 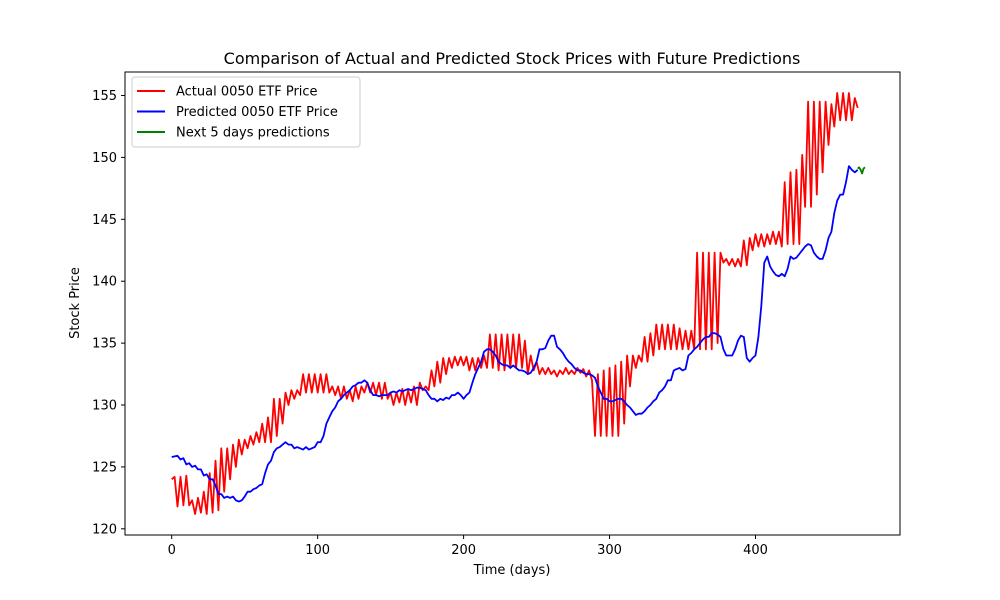 What do you see at coordinates (104, 282) in the screenshot?
I see `y-tick-label: 140` at bounding box center [104, 282].